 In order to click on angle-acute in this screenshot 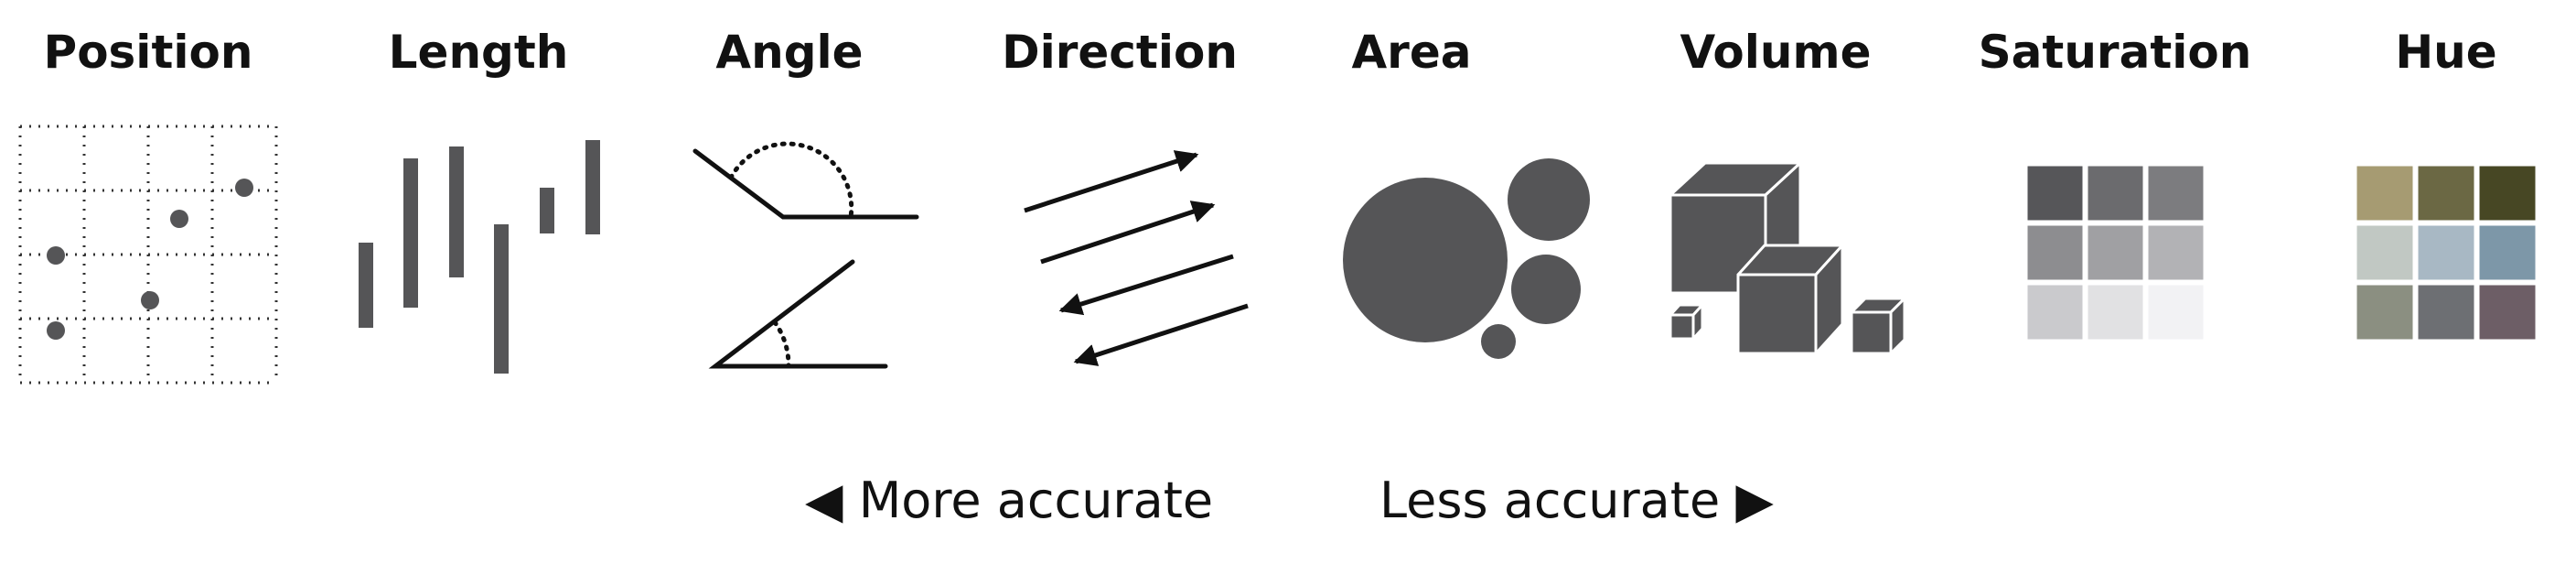, I will do `click(798, 314)`.